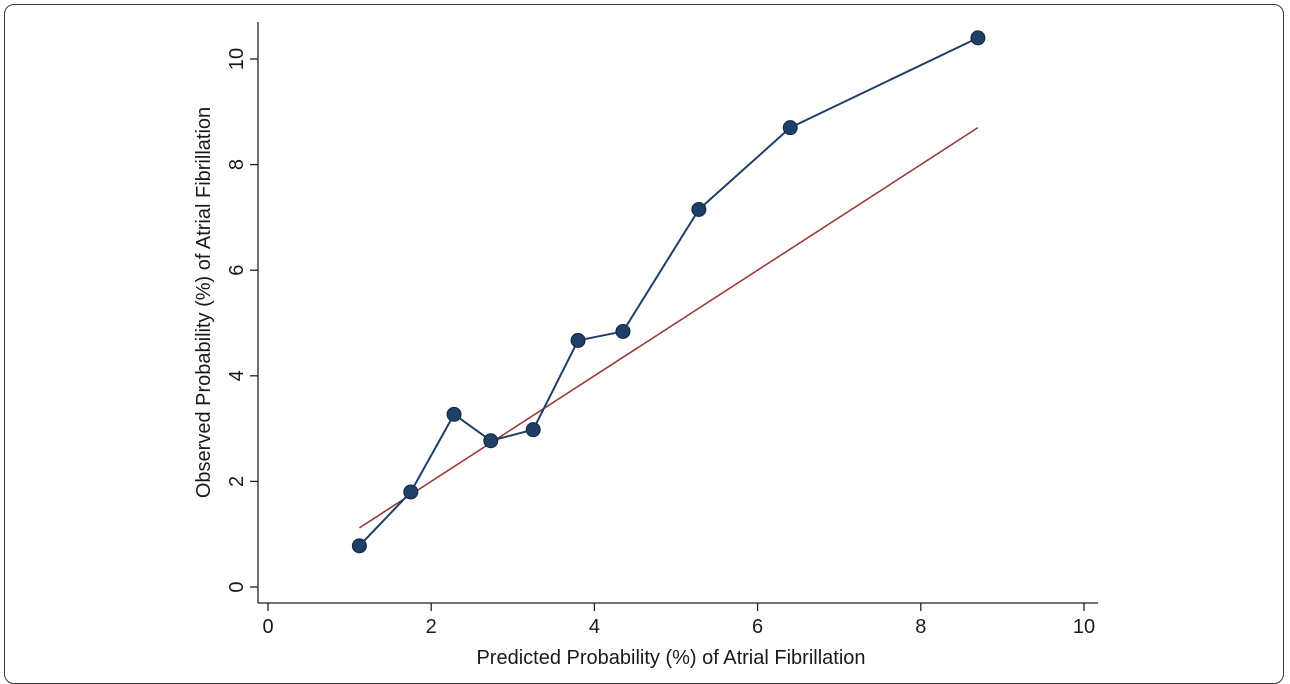  What do you see at coordinates (757, 627) in the screenshot?
I see `x-tick-label: 6` at bounding box center [757, 627].